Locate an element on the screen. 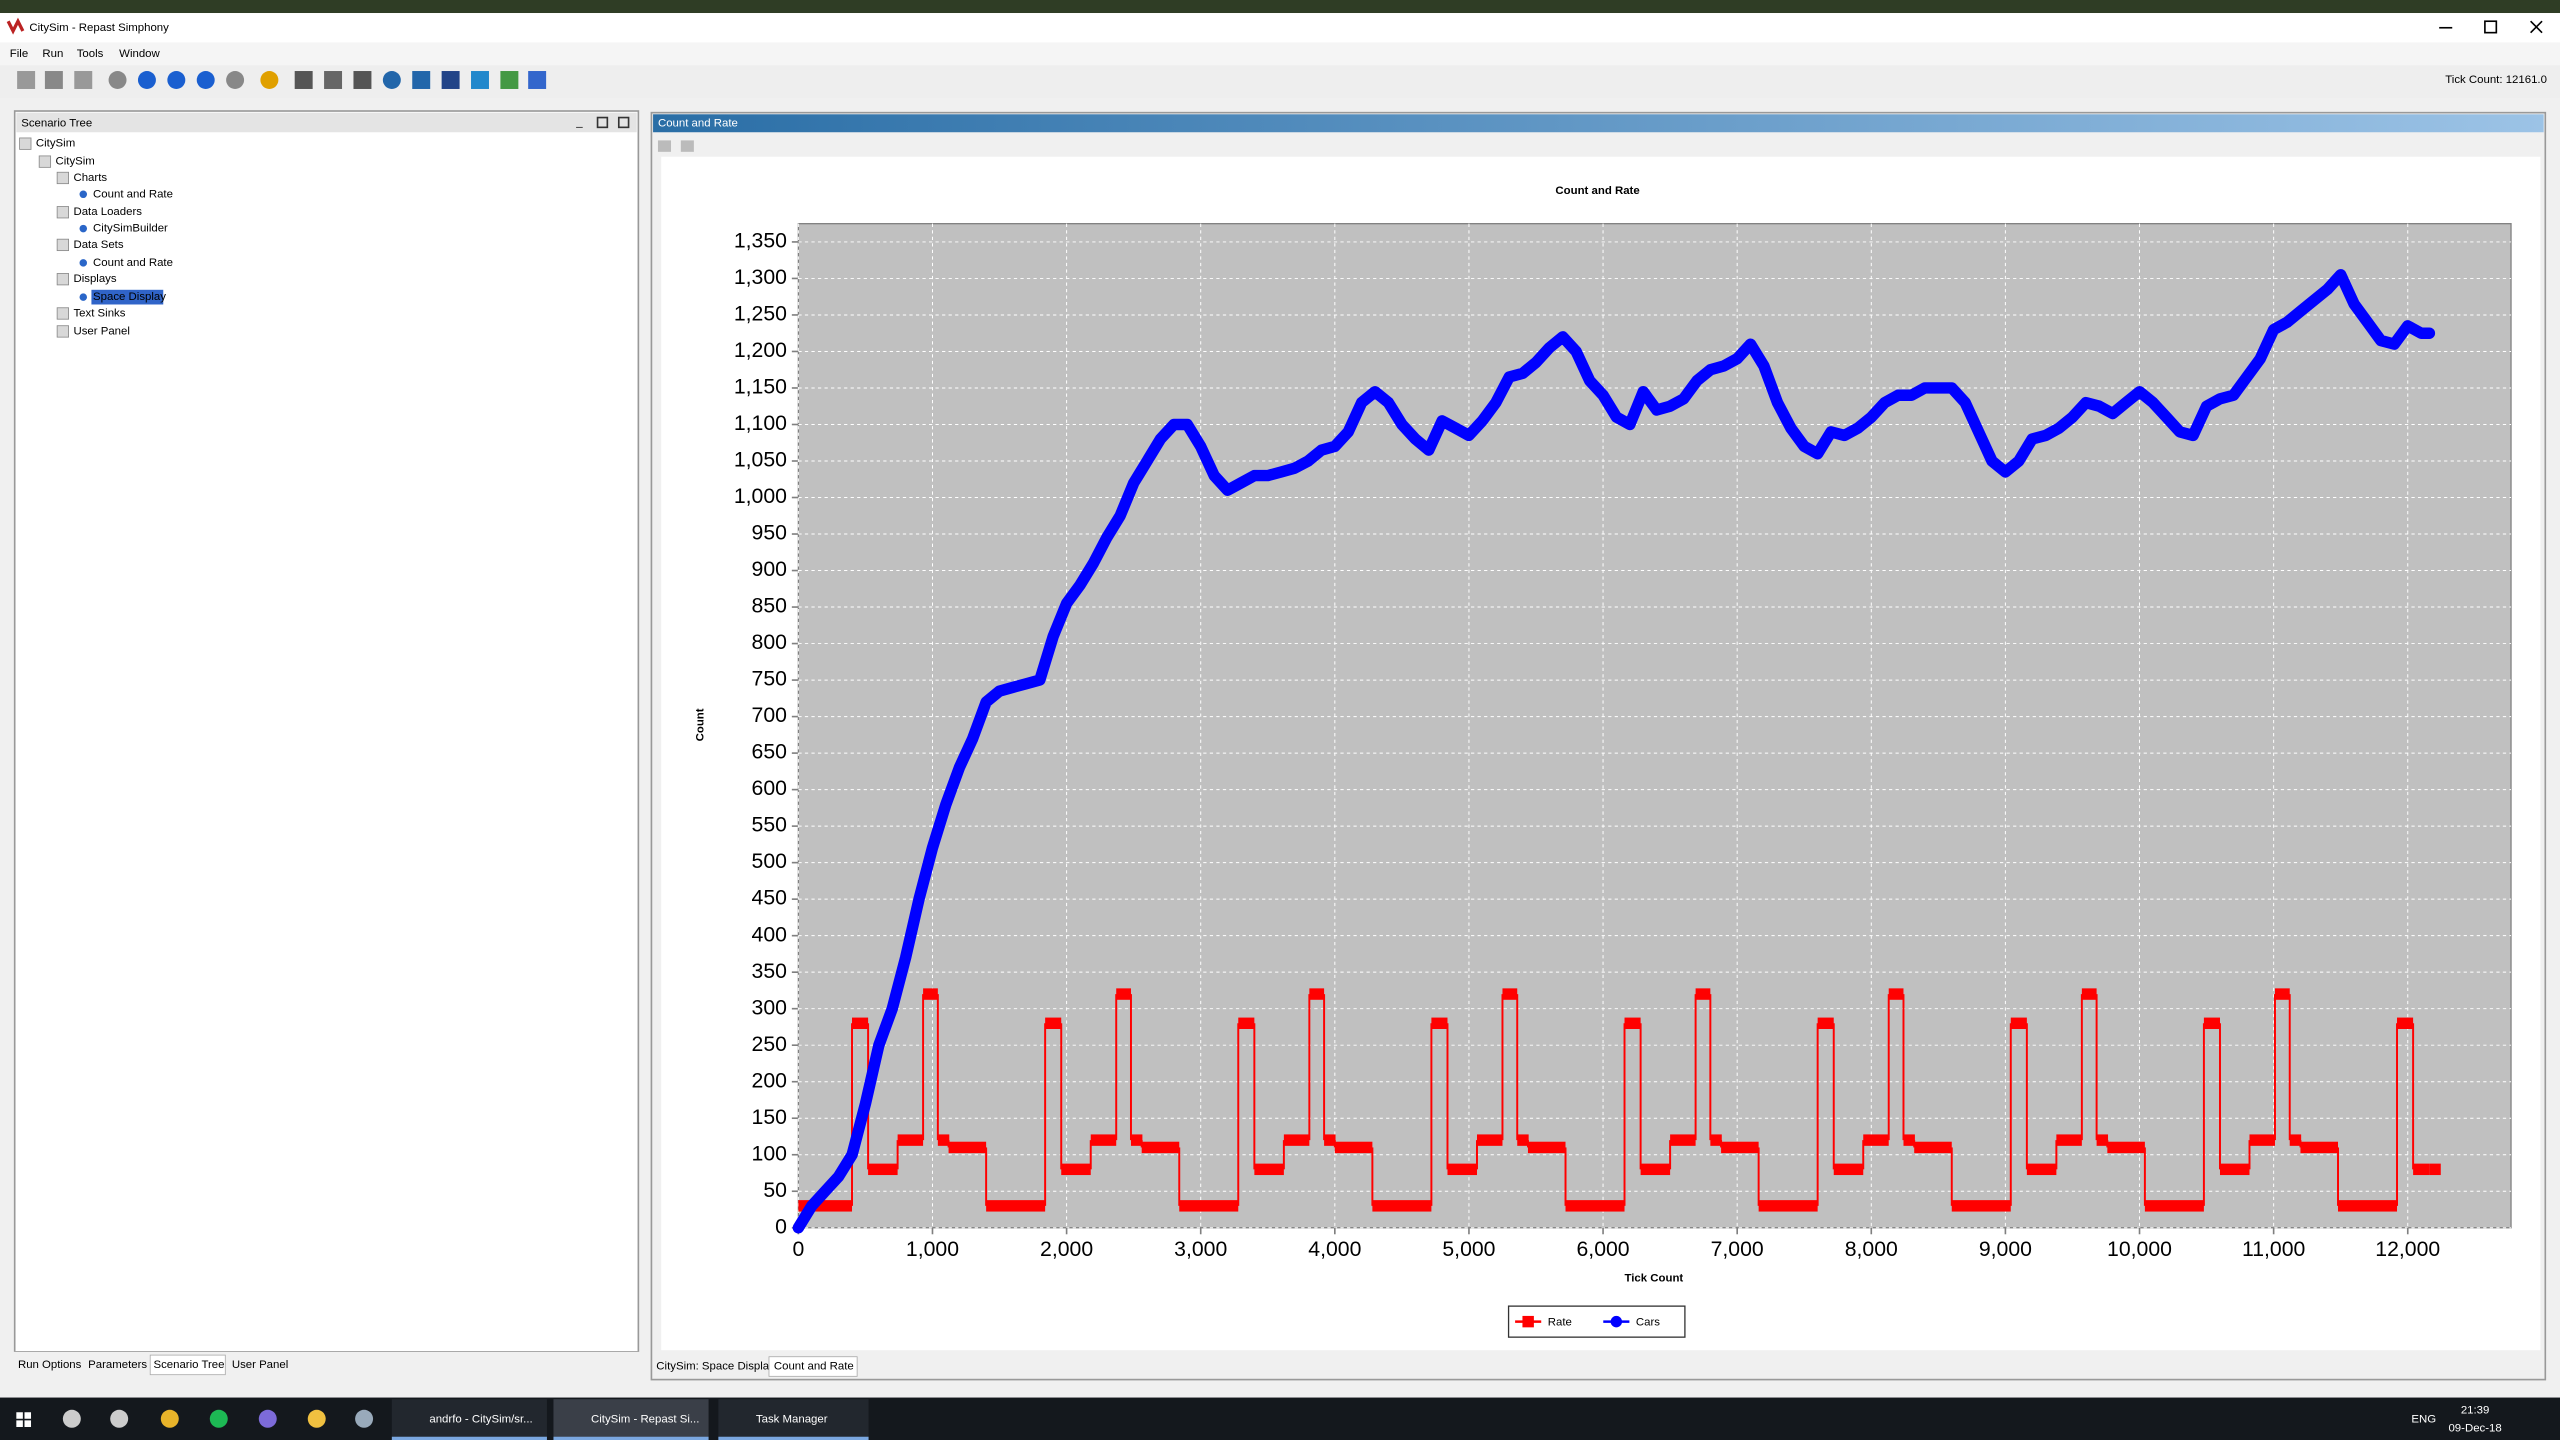 The image size is (2560, 1440). tree-item: Space Display is located at coordinates (129, 297).